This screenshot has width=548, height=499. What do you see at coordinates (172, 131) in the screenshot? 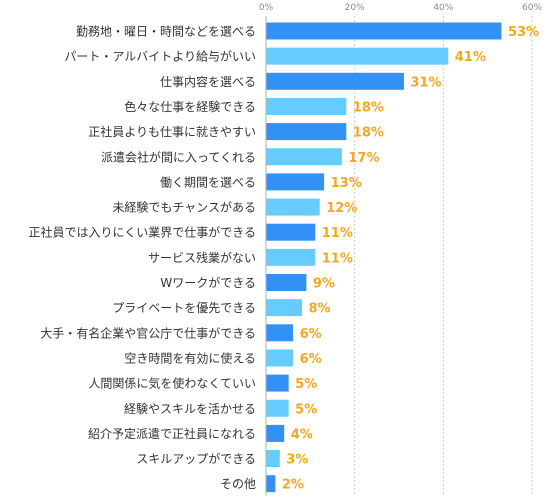
I see `category-label: 正社員よりも仕事に就きやすい` at bounding box center [172, 131].